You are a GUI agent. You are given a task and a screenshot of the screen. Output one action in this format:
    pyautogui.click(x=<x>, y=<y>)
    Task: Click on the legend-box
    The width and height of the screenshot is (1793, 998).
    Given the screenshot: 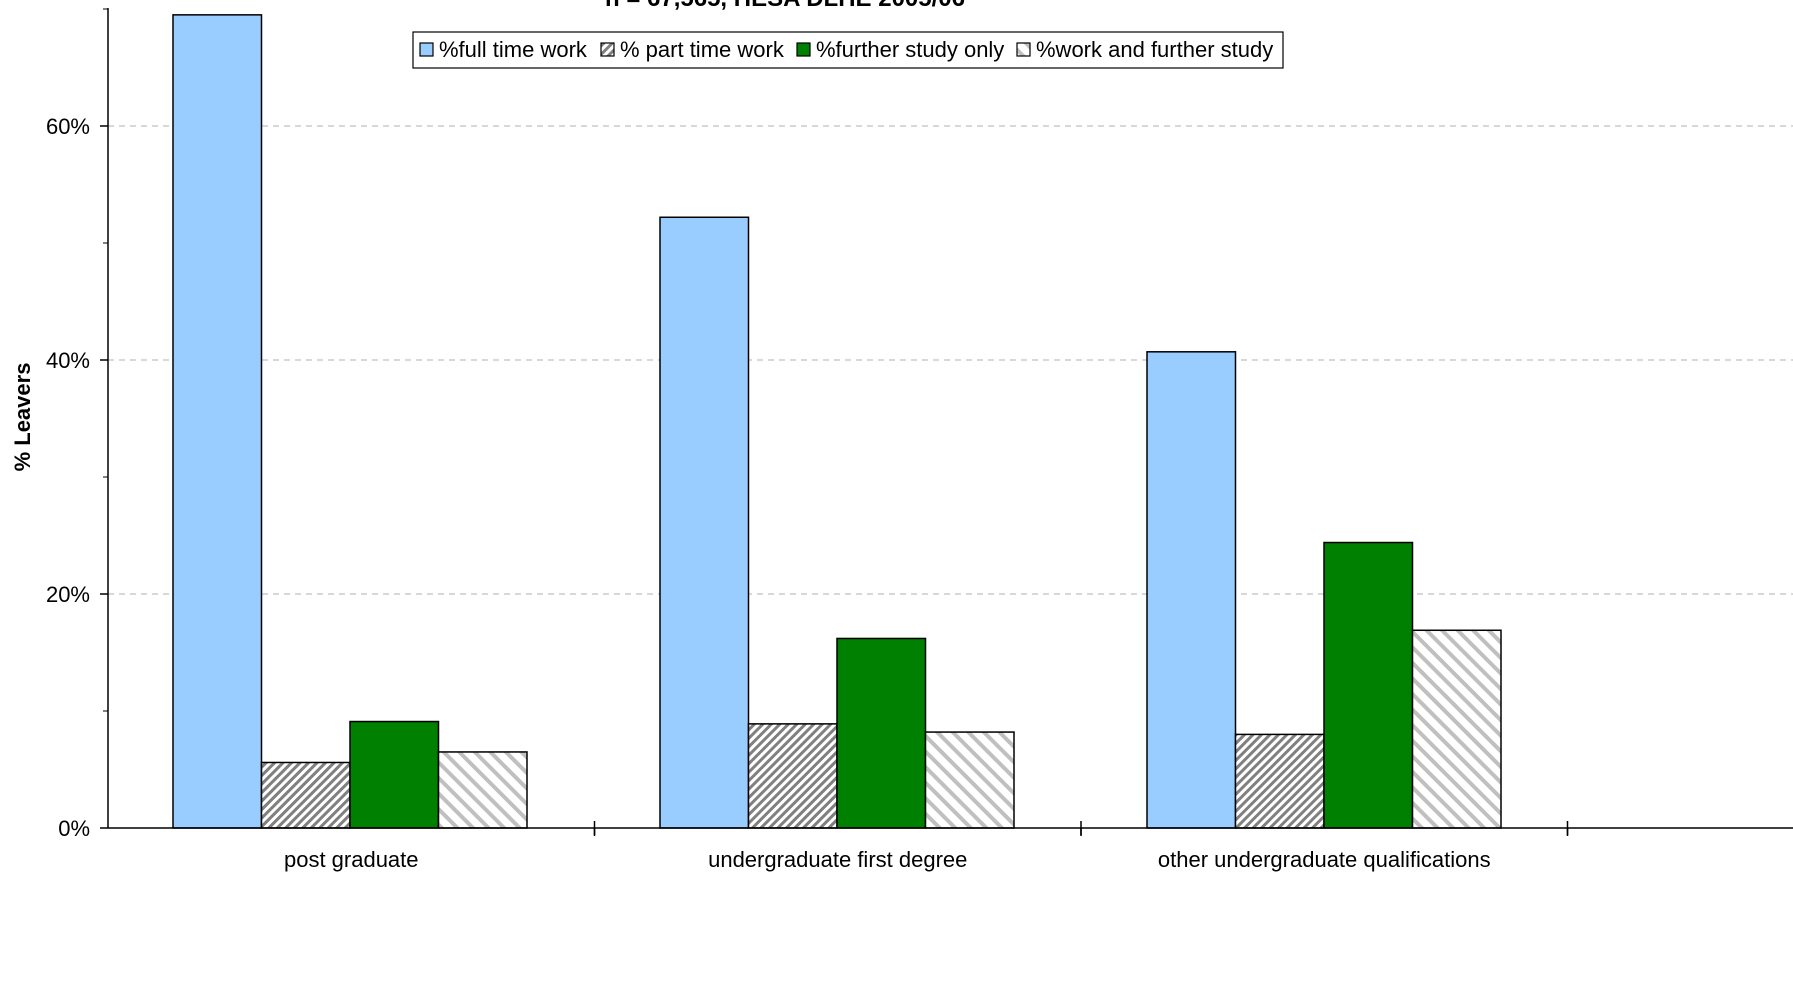 What is the action you would take?
    pyautogui.click(x=848, y=50)
    